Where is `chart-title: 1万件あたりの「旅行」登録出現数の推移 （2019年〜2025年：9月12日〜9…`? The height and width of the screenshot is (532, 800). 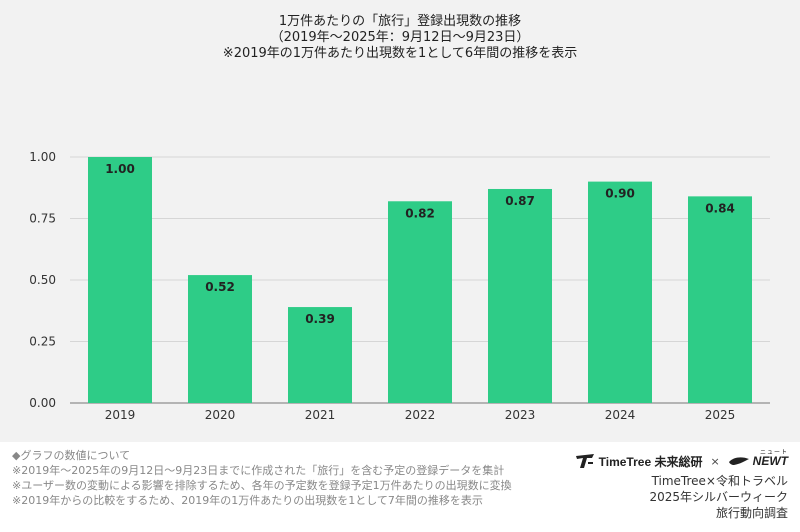 chart-title: 1万件あたりの「旅行」登録出現数の推移 （2019年〜2025年：9月12日〜9… is located at coordinates (400, 38).